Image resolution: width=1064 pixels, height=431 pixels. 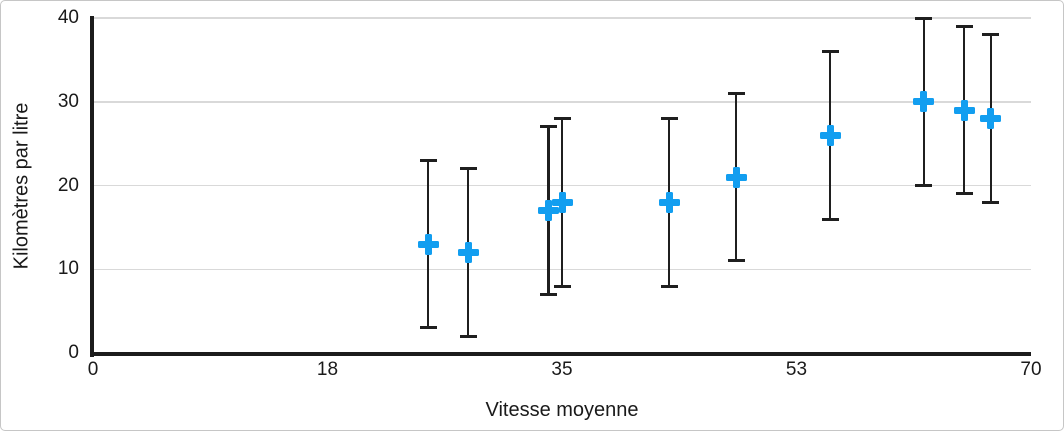 What do you see at coordinates (562, 369) in the screenshot?
I see `x-tick-label-35: 35` at bounding box center [562, 369].